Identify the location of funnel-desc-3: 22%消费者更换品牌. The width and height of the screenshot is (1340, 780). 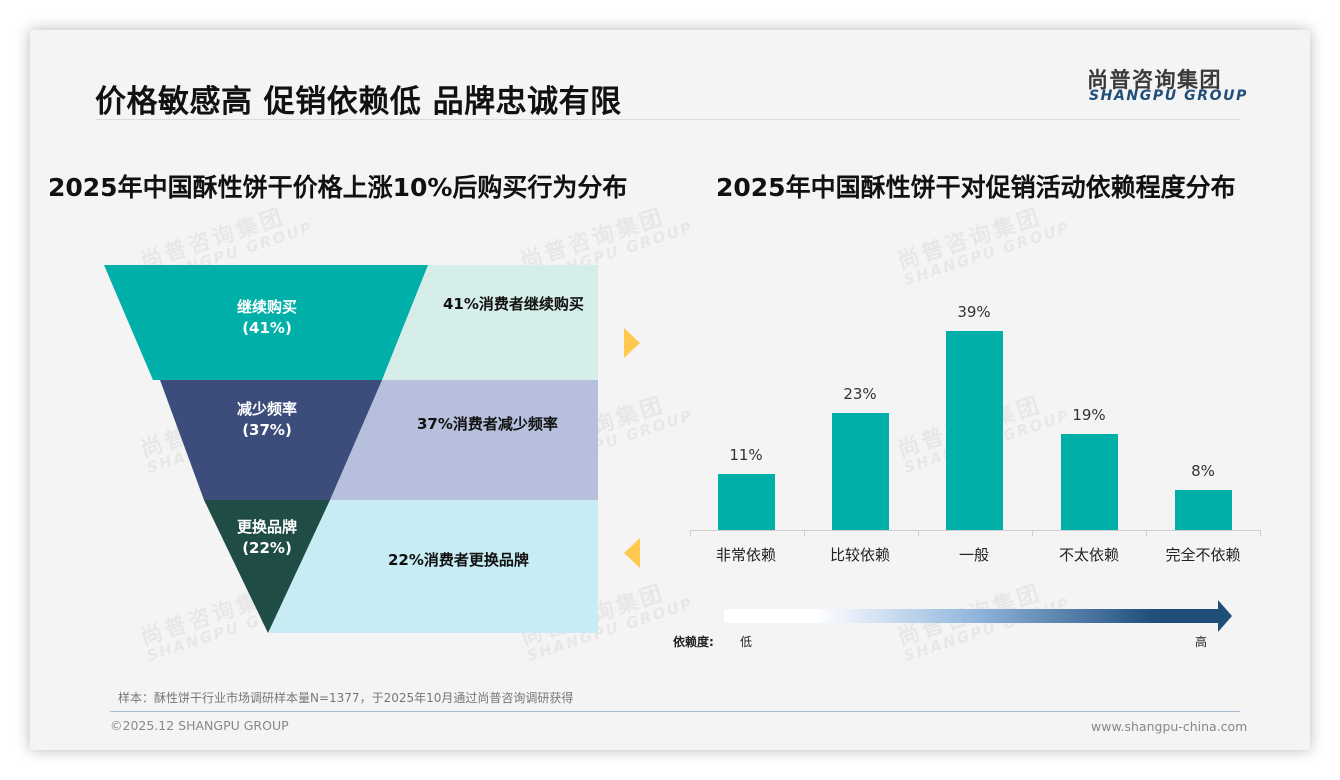
(458, 560).